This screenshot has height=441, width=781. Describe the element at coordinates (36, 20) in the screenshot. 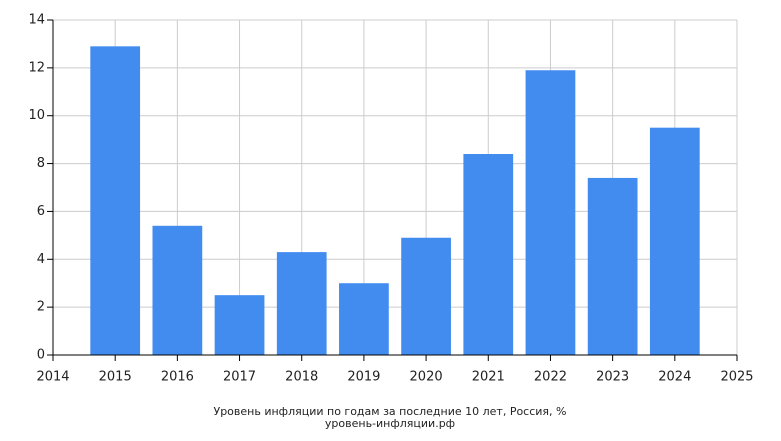

I see `y-tick-label: 14` at that location.